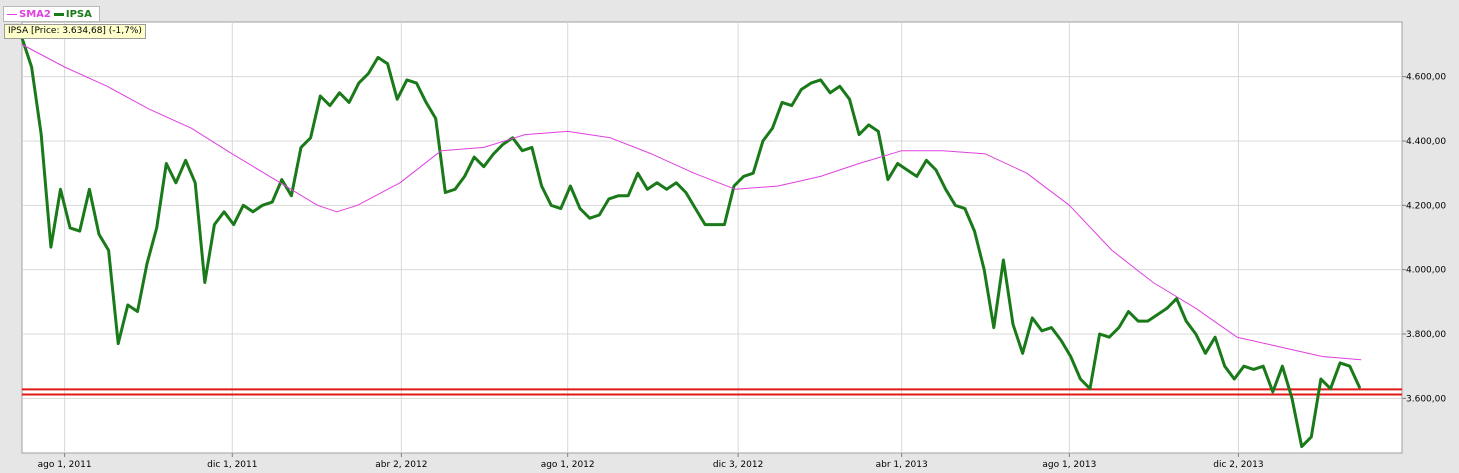  Describe the element at coordinates (75, 31) in the screenshot. I see `price-tooltip: IPSA [Price: 3.634,68] (-1,7%)` at that location.